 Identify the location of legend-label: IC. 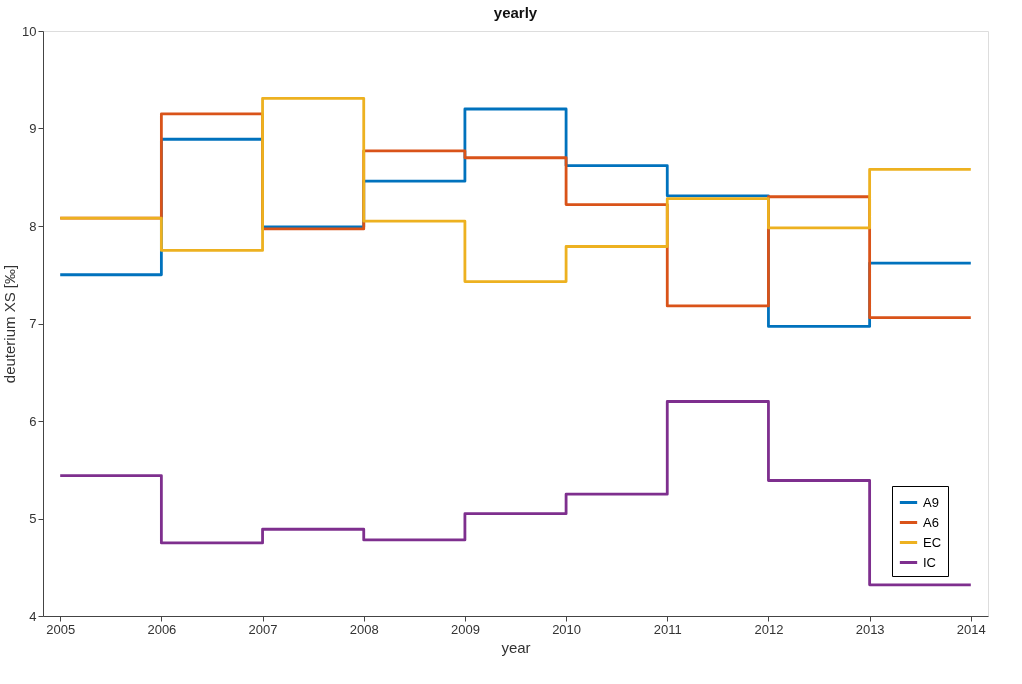
(929, 562).